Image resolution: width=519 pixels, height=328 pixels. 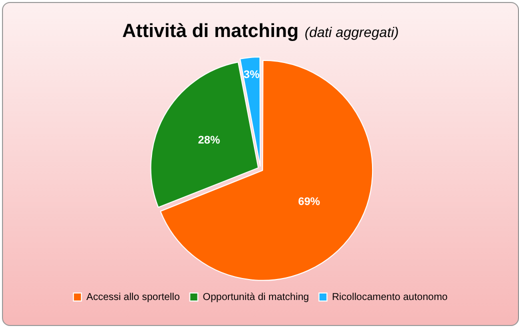 What do you see at coordinates (210, 31) in the screenshot?
I see `chart-title: Attività di matching` at bounding box center [210, 31].